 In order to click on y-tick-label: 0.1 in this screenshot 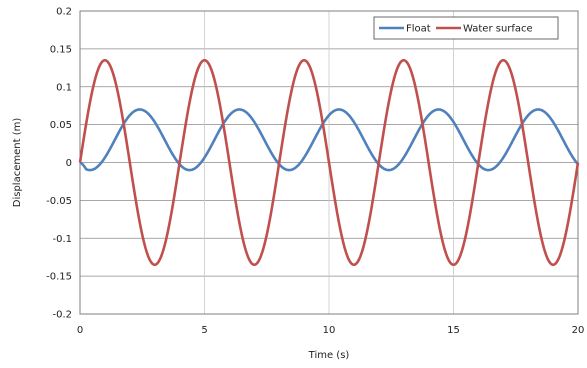, I will do `click(64, 87)`.